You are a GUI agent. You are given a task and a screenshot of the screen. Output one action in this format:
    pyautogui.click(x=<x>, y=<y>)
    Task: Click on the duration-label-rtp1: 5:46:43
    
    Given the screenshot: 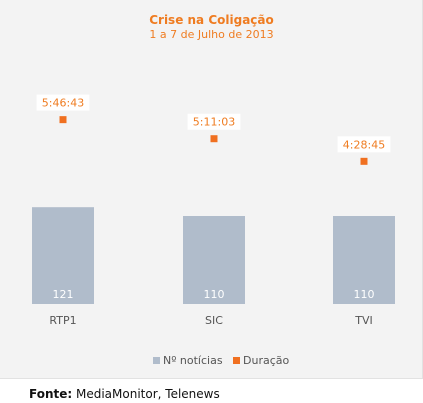 What is the action you would take?
    pyautogui.click(x=63, y=103)
    